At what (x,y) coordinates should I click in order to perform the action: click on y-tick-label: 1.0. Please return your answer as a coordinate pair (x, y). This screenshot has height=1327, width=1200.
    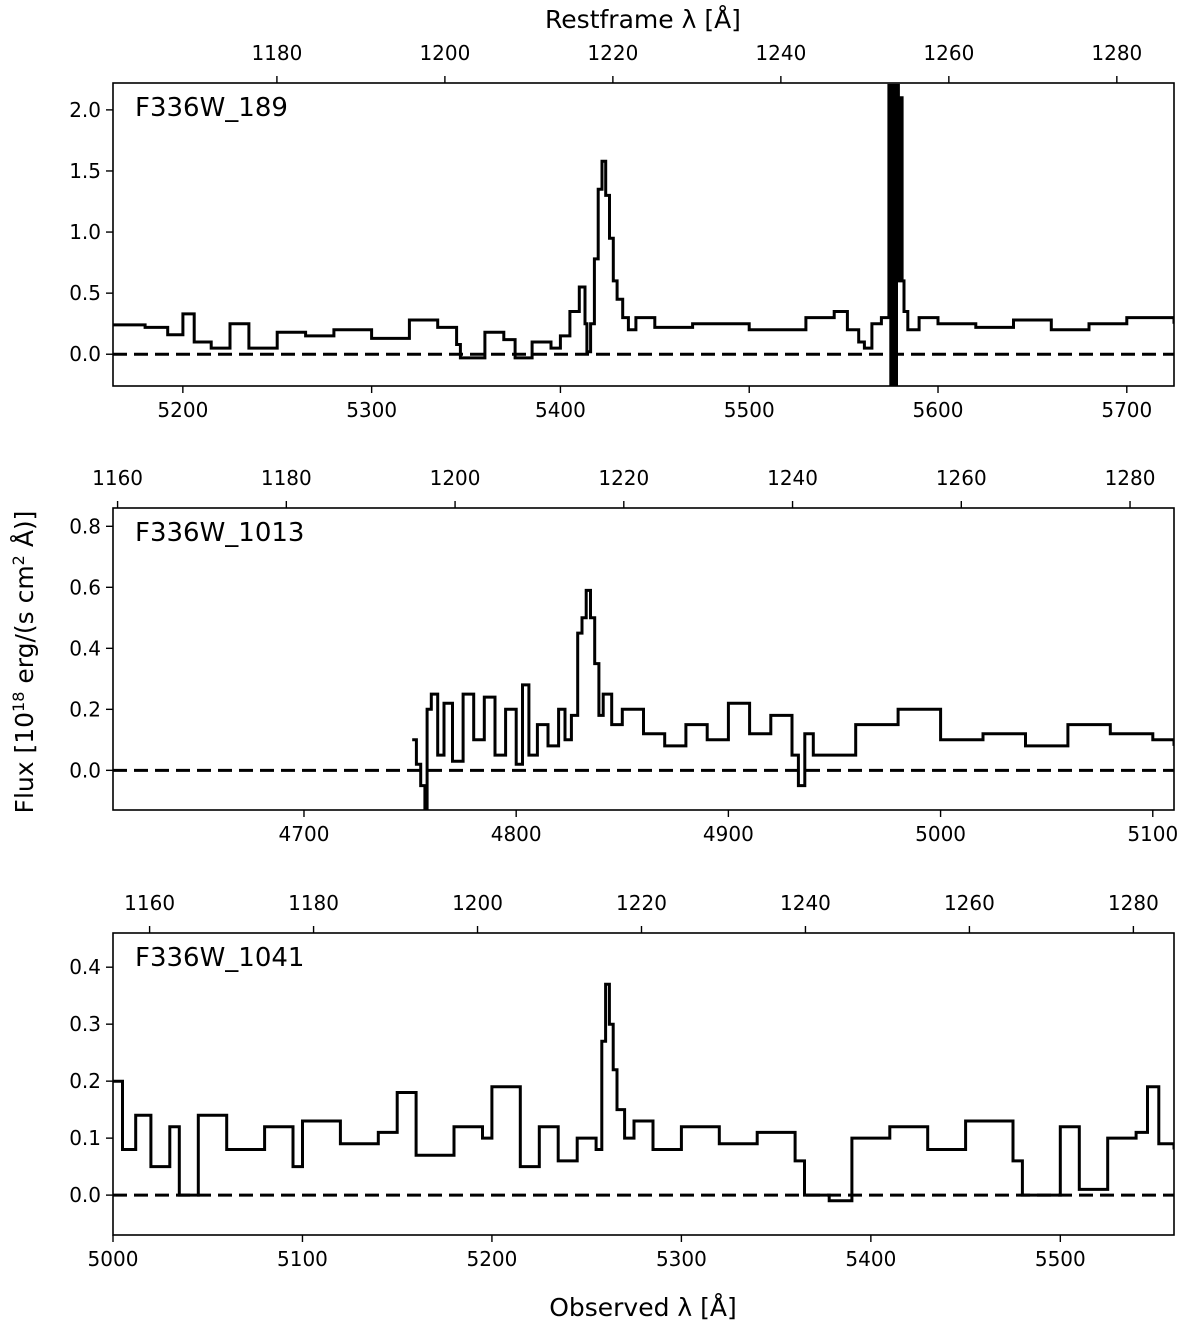
    Looking at the image, I should click on (85, 232).